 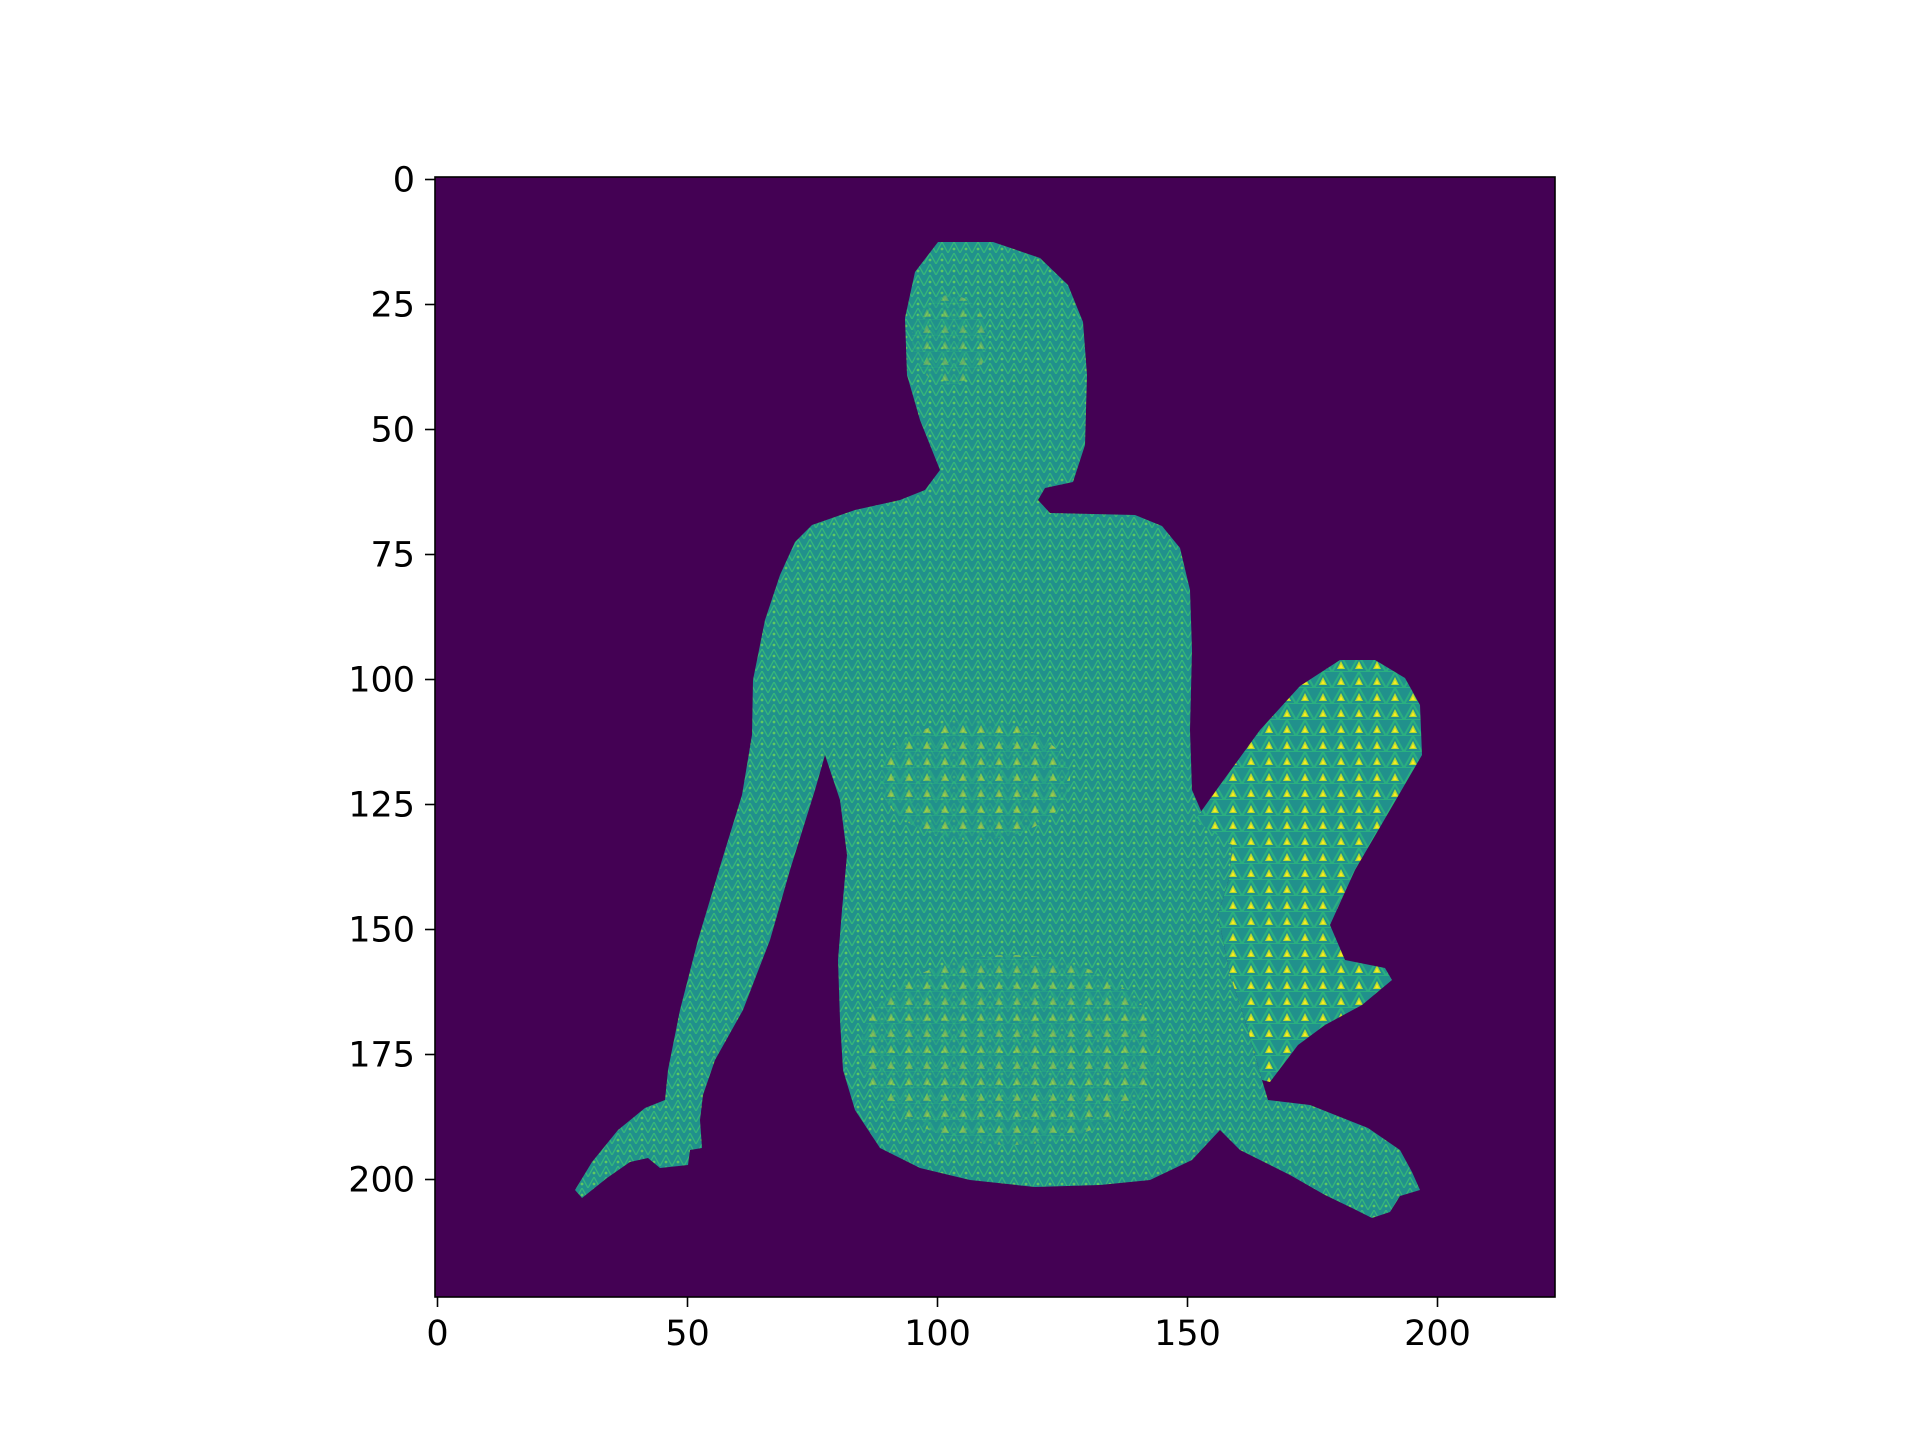 I want to click on x-tick-label: 100, so click(x=937, y=1334).